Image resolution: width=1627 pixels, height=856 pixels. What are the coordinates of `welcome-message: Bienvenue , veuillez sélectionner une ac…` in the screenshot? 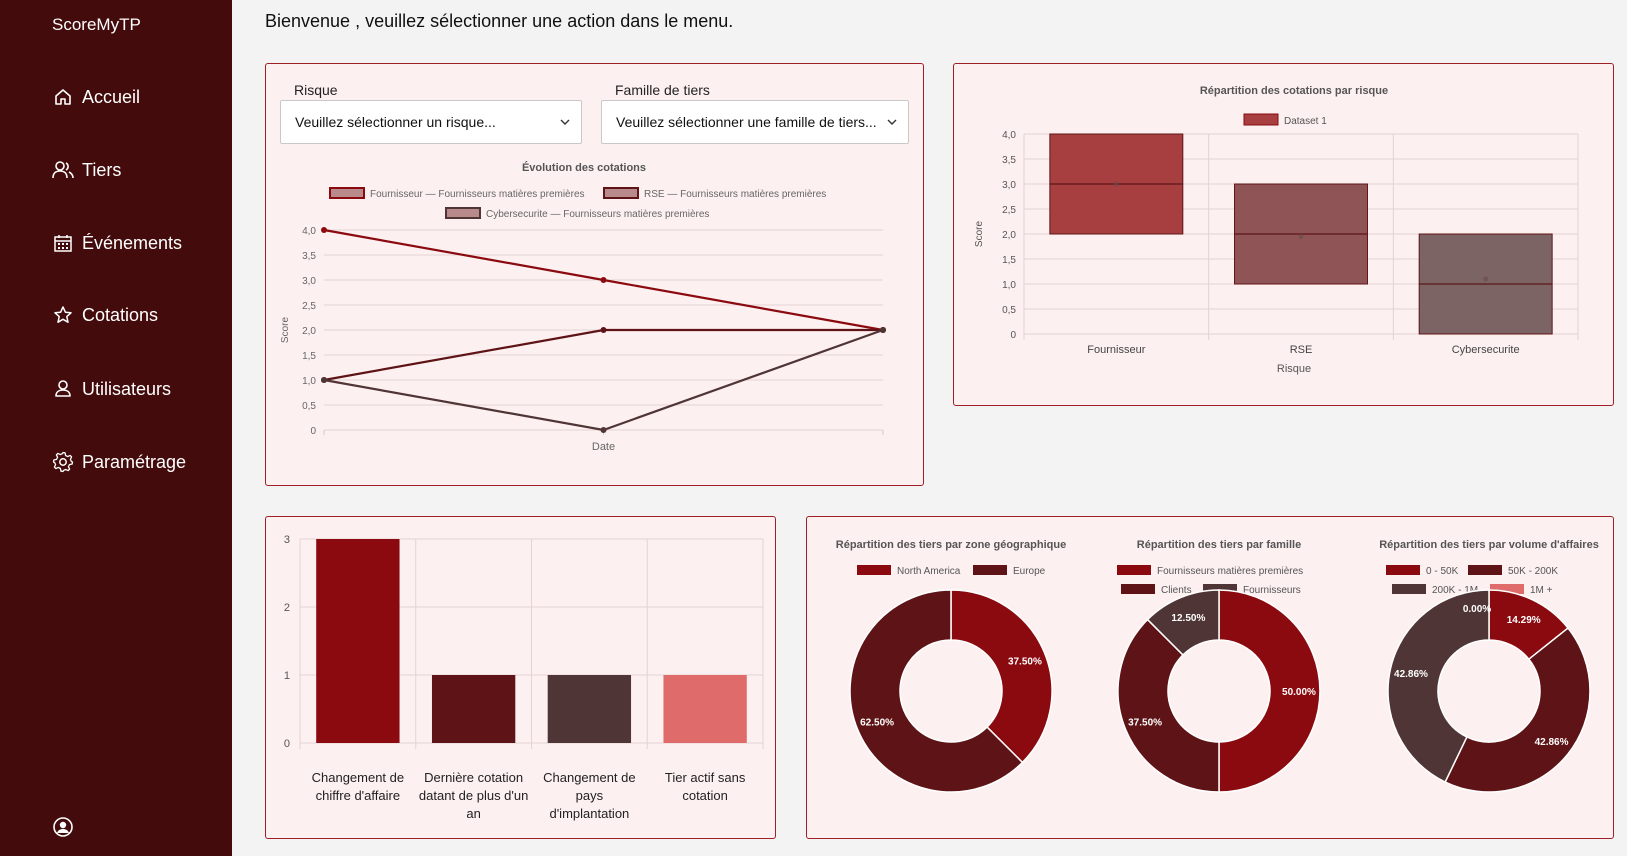 It's located at (499, 21).